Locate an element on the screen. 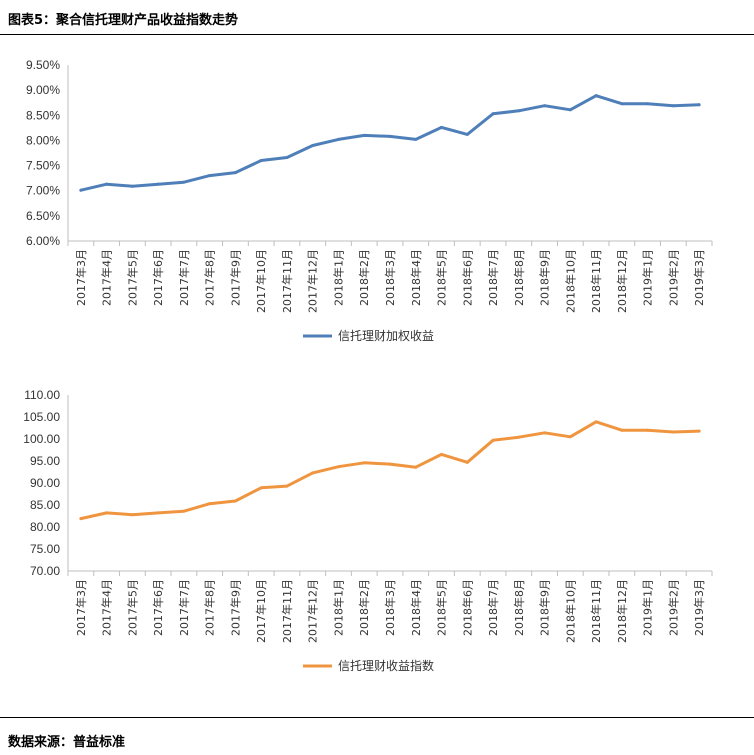 The image size is (754, 755). legend-label: 信托理财收益指数 is located at coordinates (386, 665).